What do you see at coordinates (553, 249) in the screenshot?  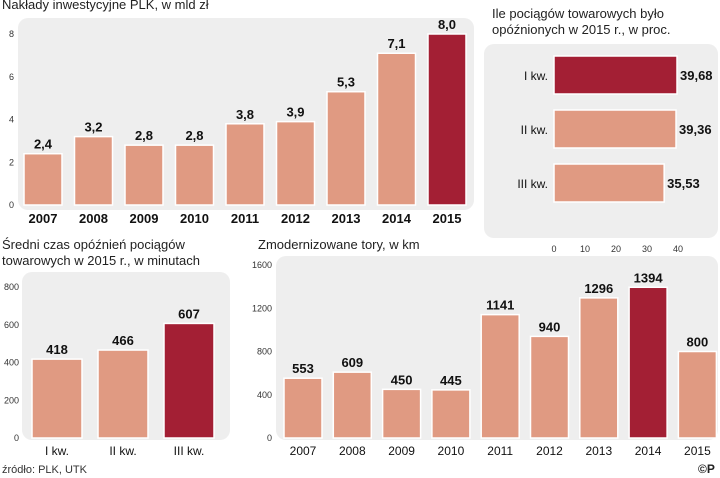 I see `delayed-xtick: 0` at bounding box center [553, 249].